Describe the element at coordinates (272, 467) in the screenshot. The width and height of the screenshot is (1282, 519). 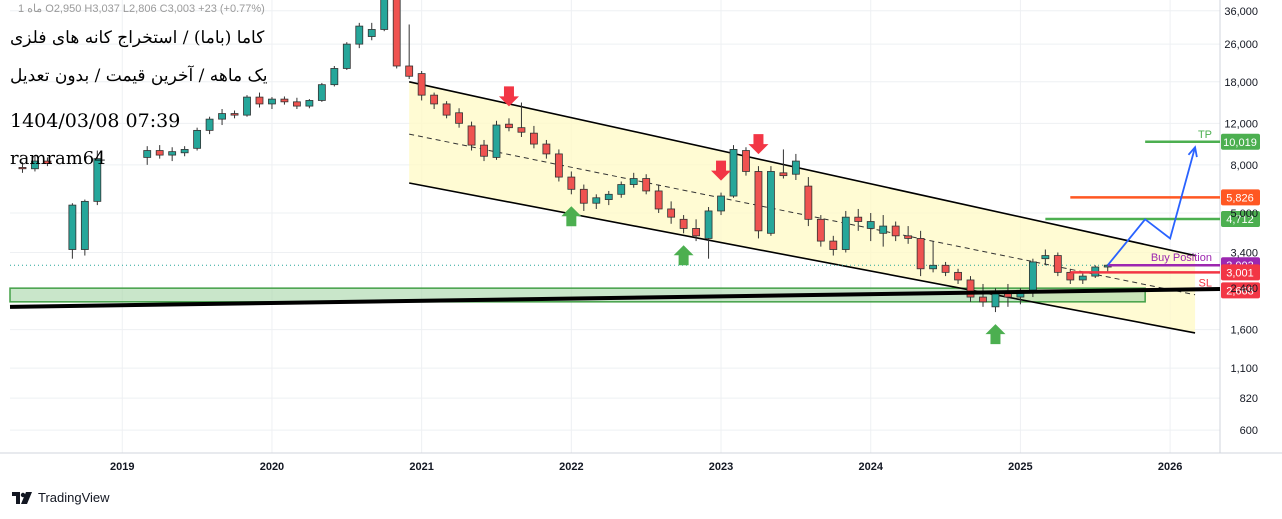
I see `x-tick-label: 2020` at that location.